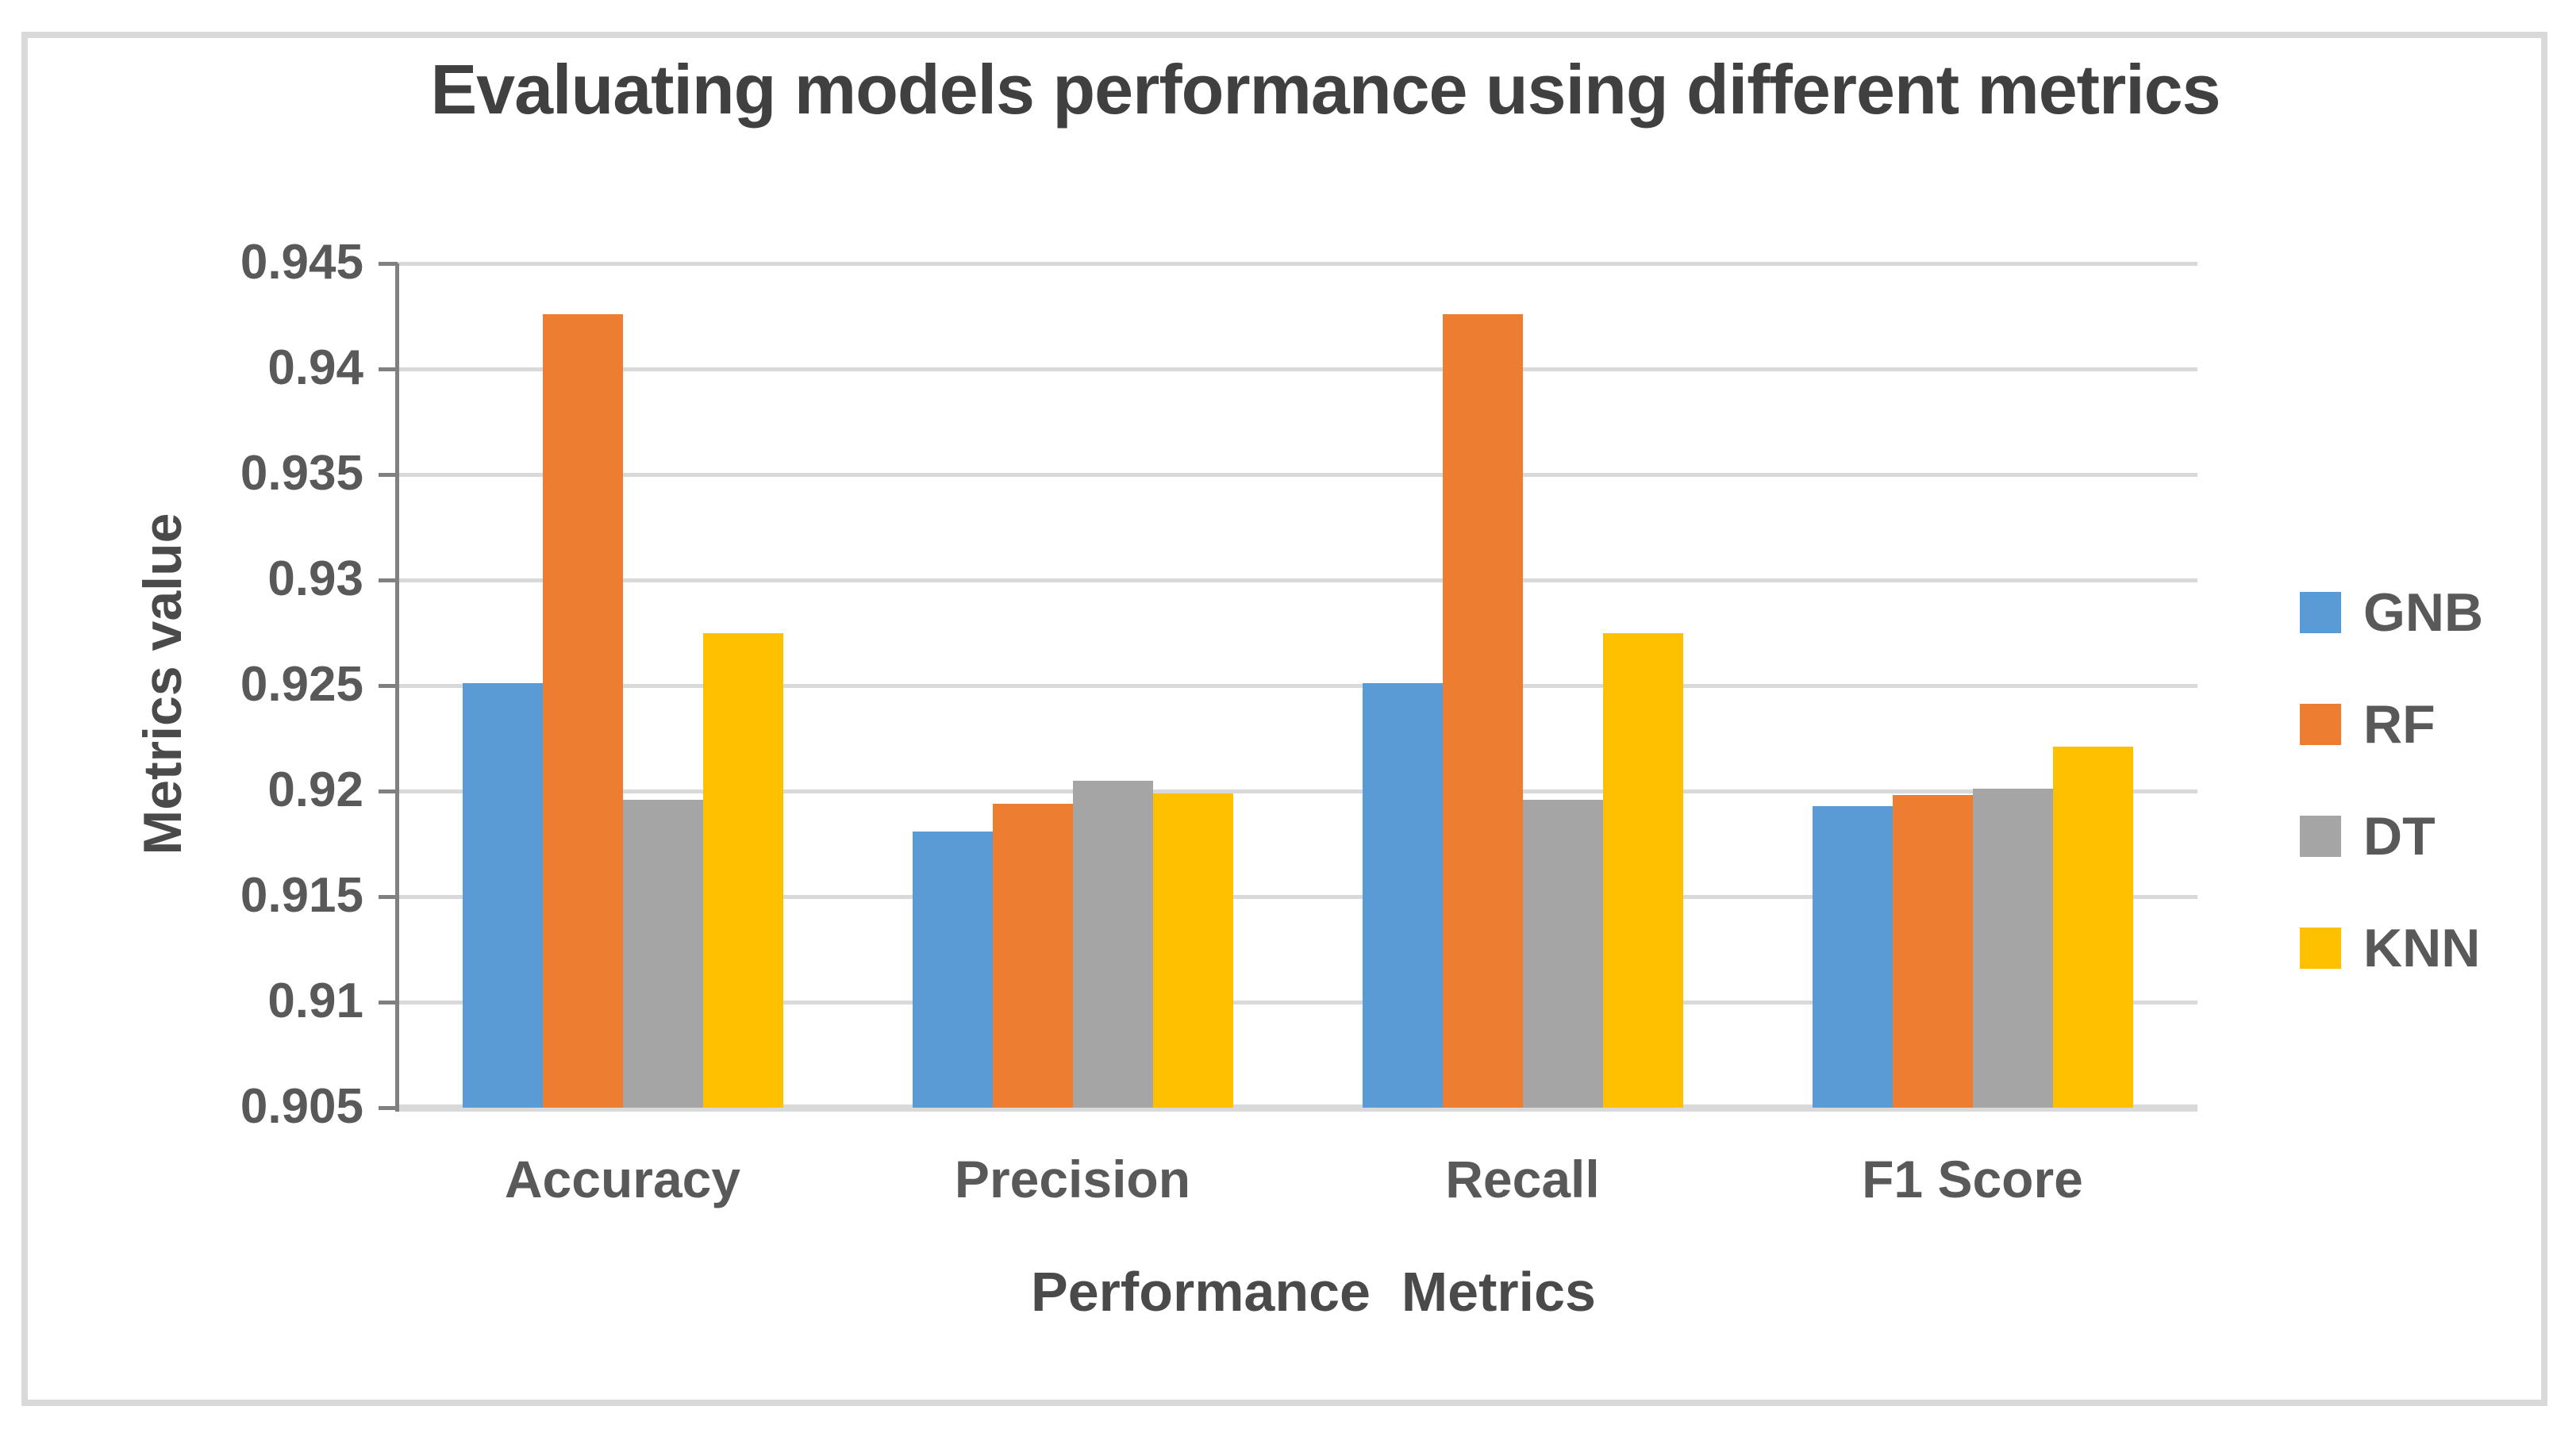  I want to click on legend-label-dt: DT, so click(2399, 836).